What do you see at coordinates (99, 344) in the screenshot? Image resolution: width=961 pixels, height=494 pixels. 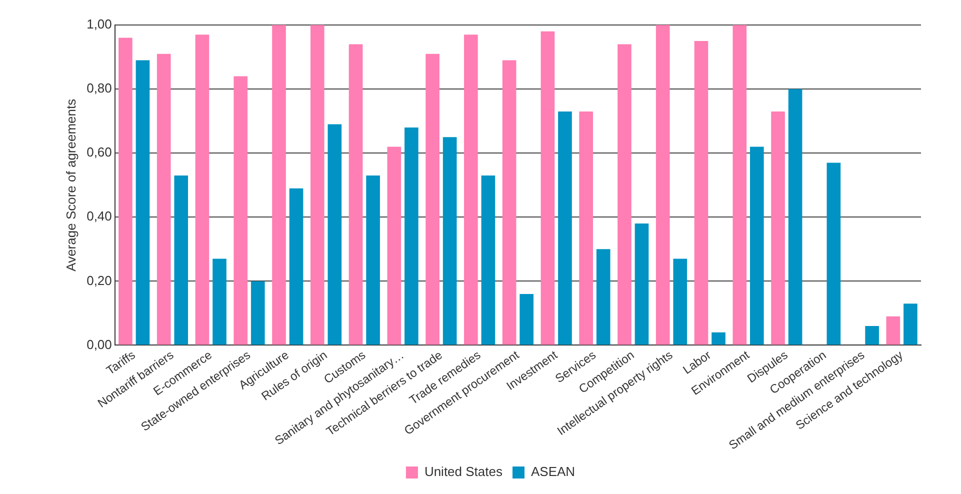 I see `y-tick-label: 0,00` at bounding box center [99, 344].